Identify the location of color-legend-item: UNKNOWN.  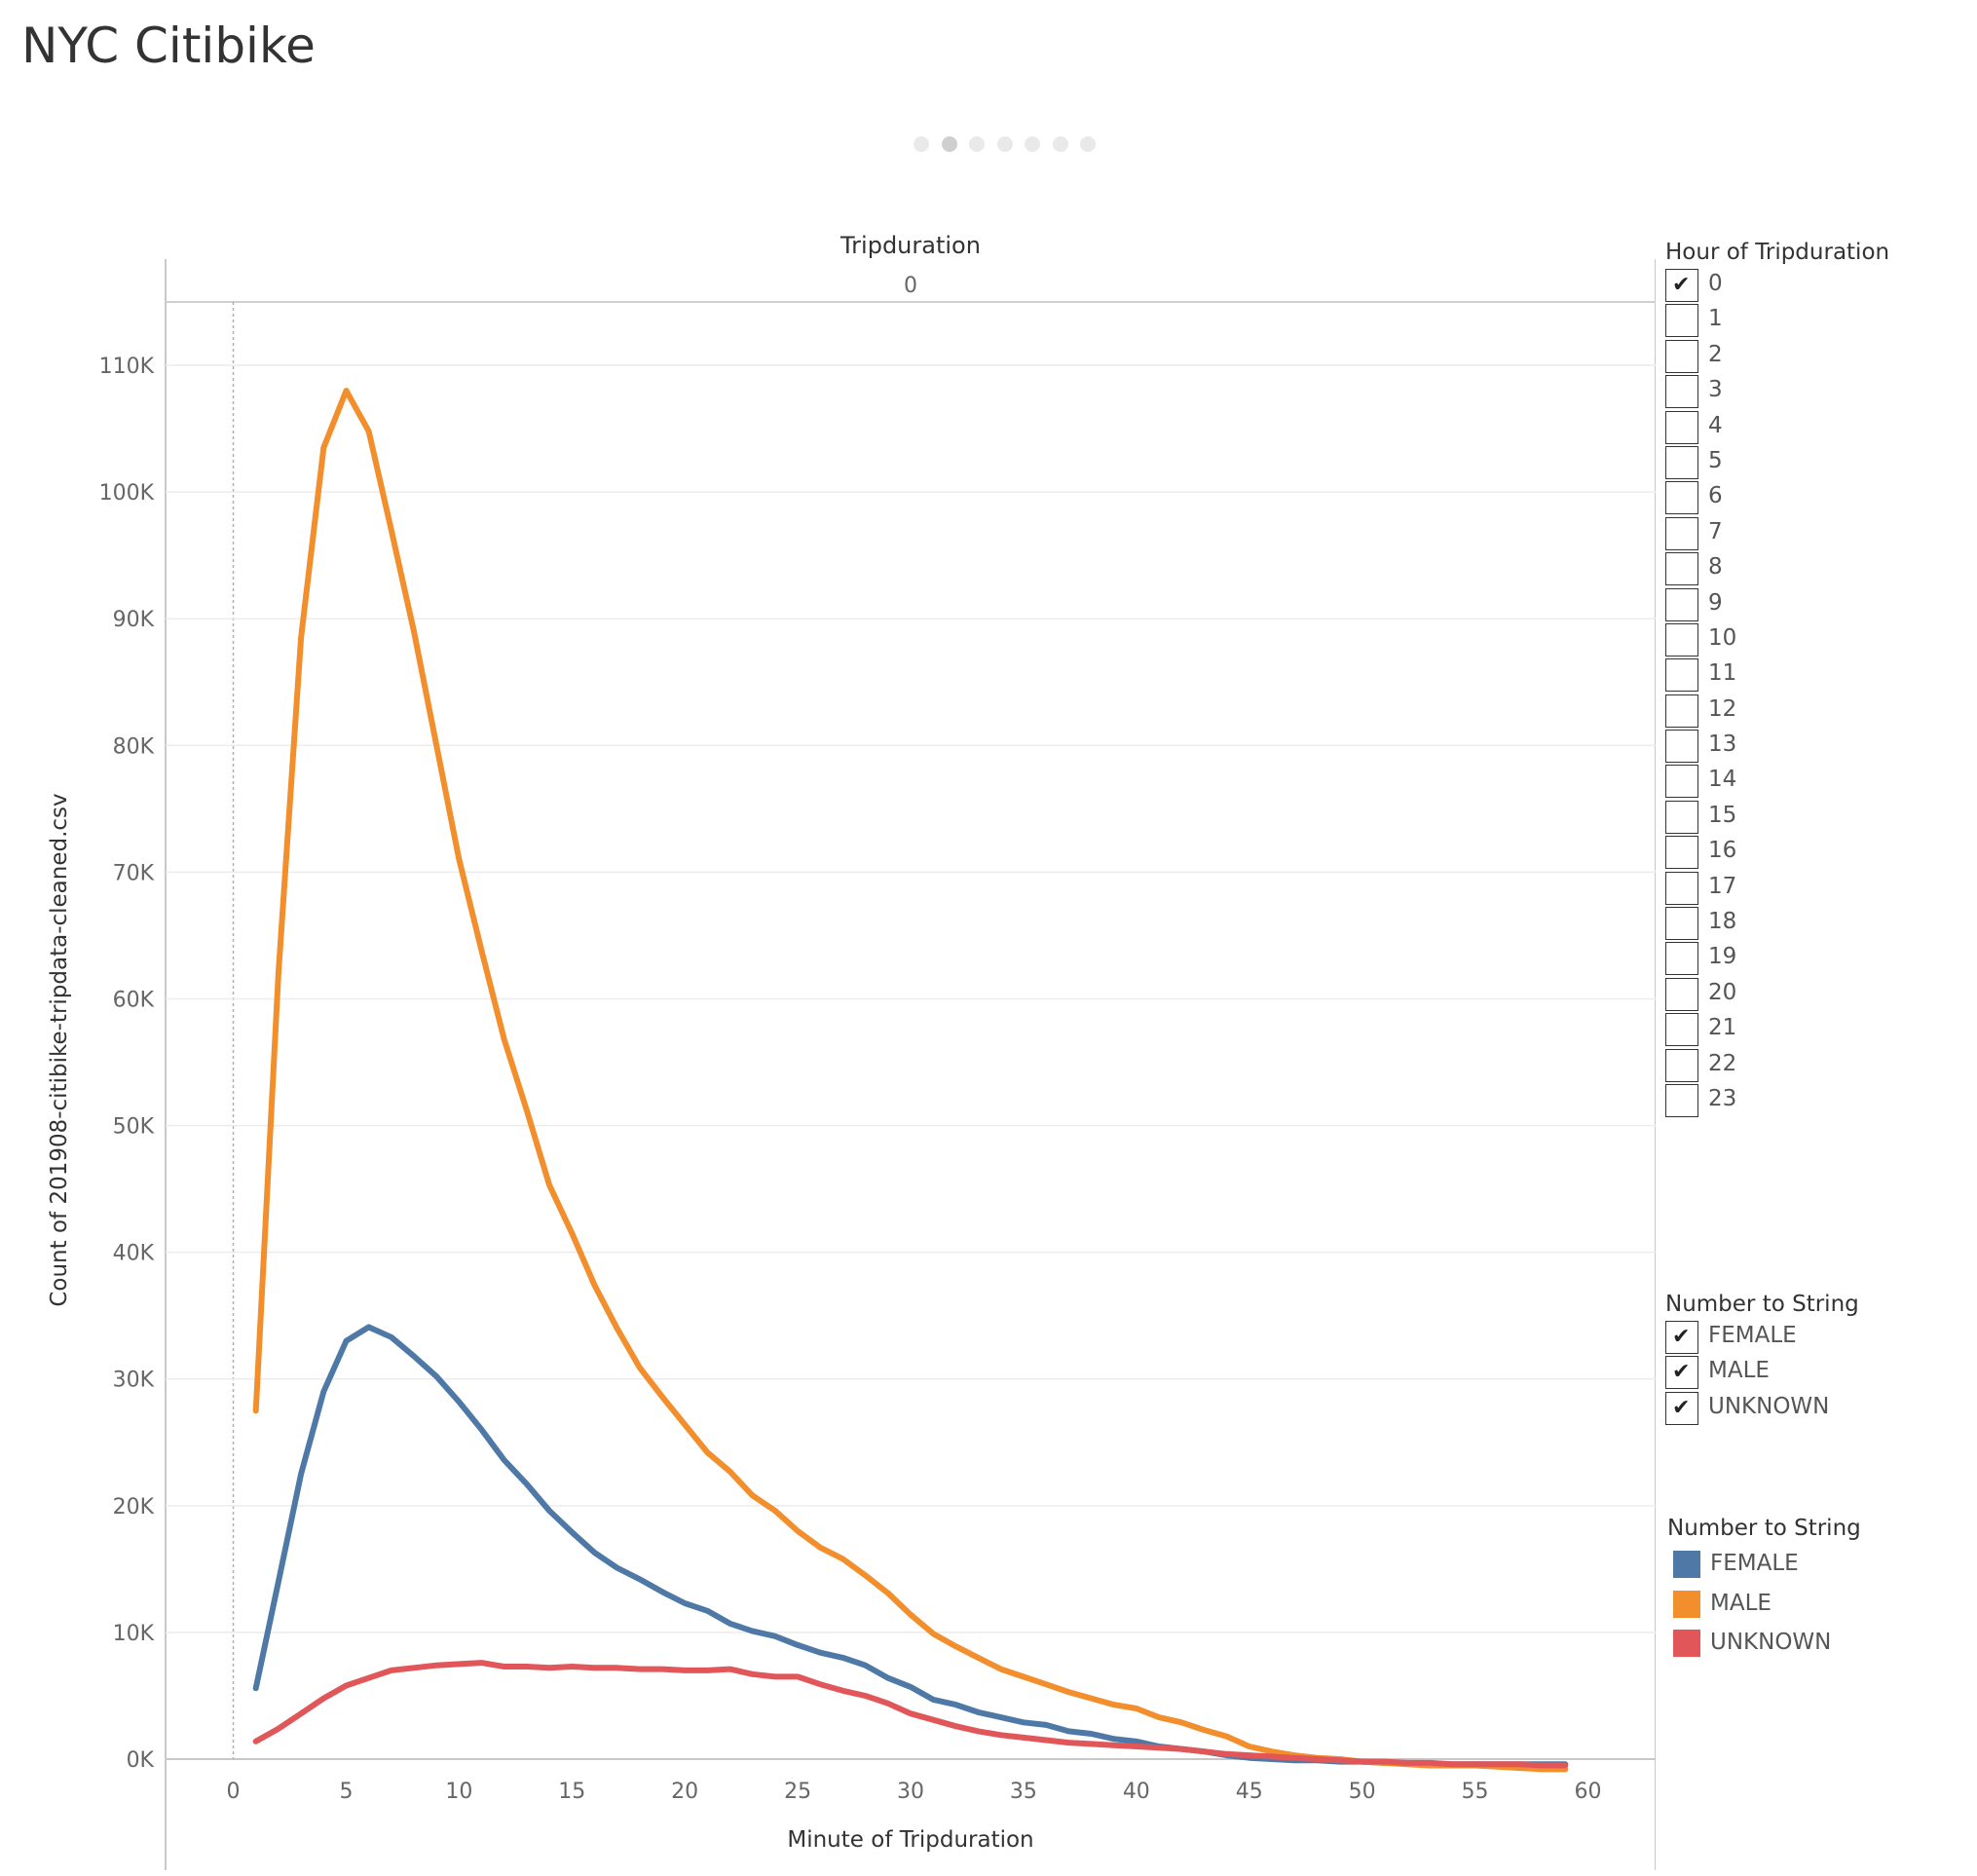
(1764, 1646).